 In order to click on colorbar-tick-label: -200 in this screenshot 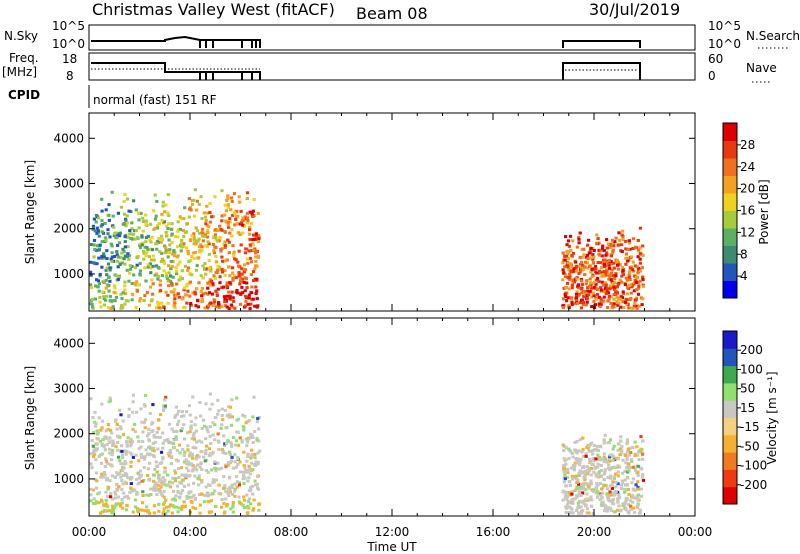, I will do `click(753, 485)`.